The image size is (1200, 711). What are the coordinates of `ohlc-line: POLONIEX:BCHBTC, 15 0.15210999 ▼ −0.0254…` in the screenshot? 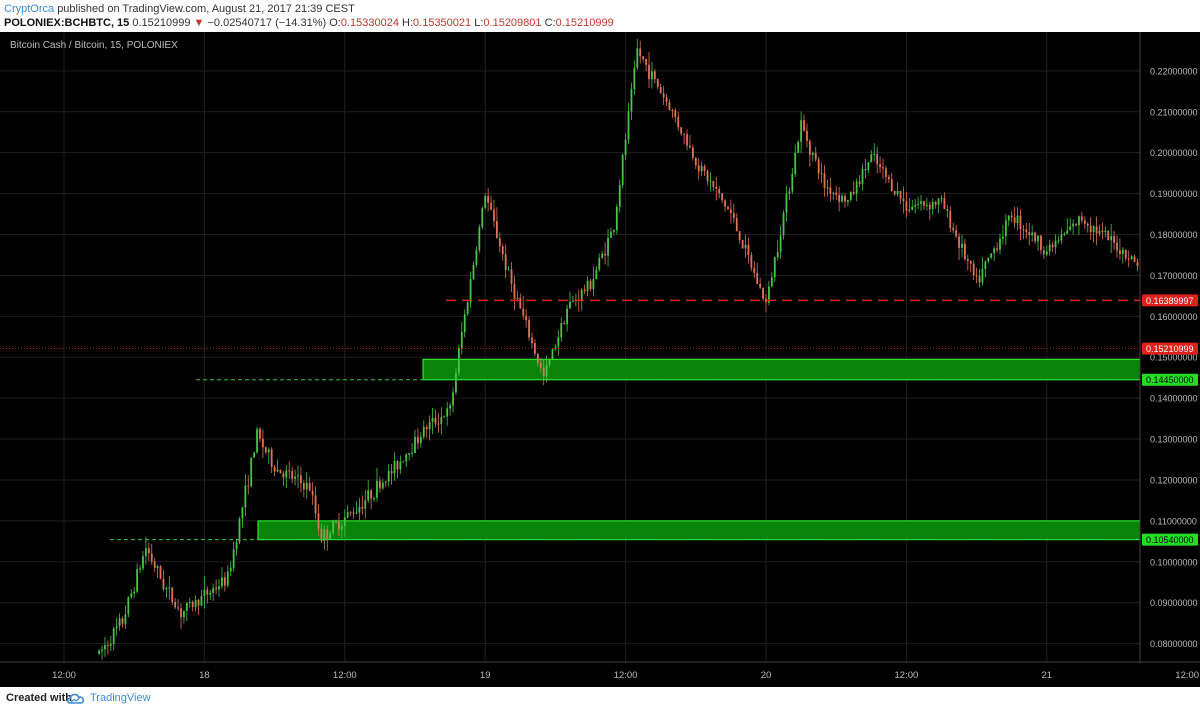 It's located at (309, 23).